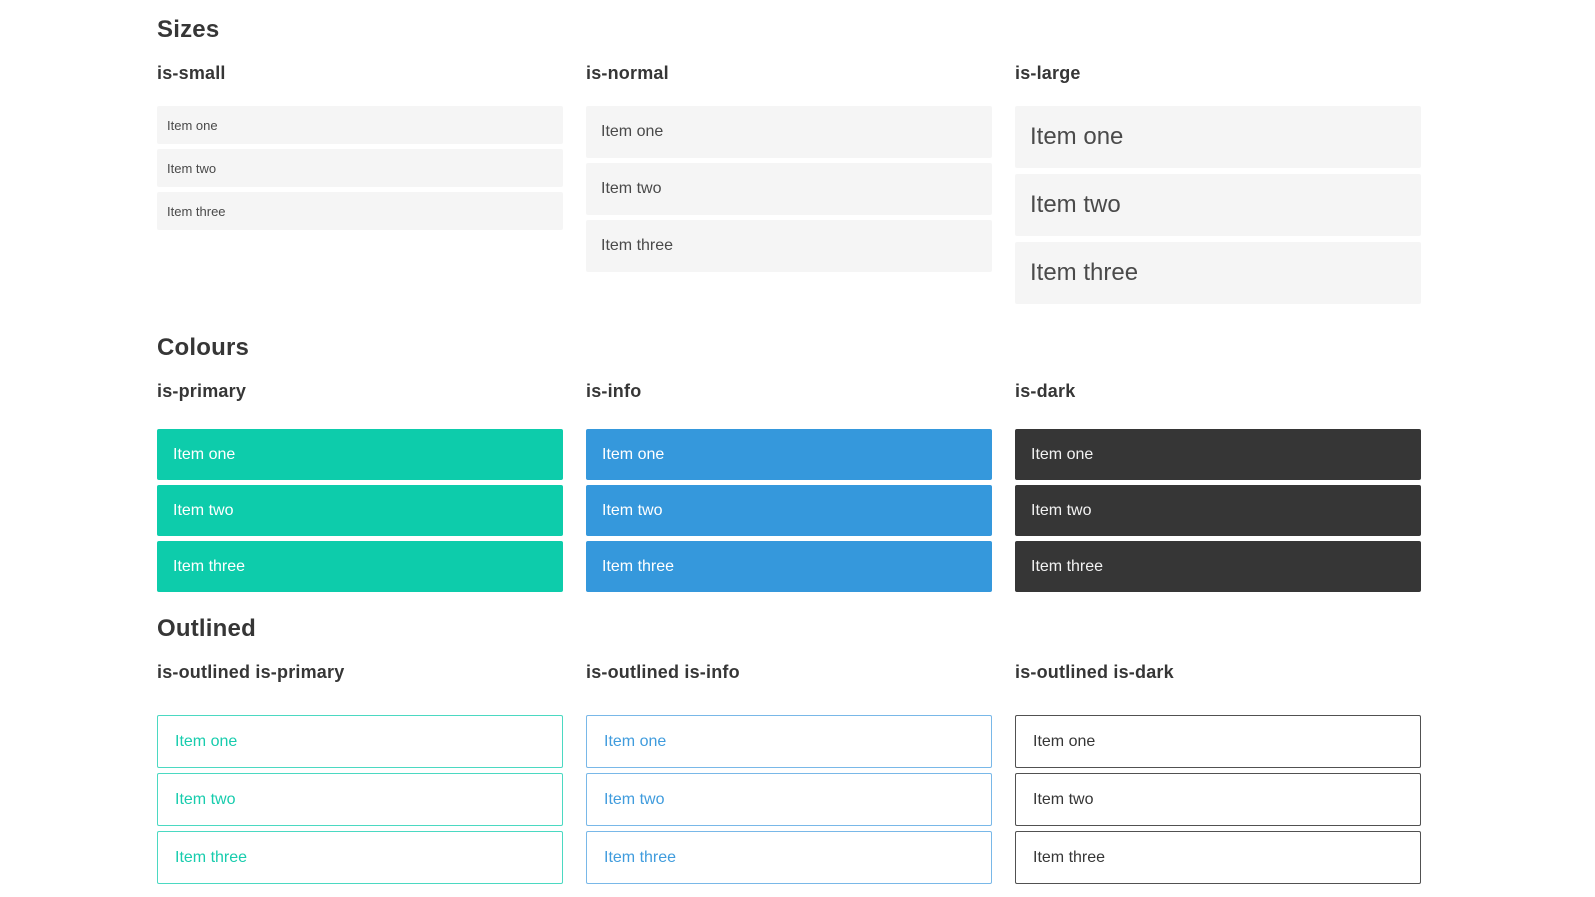  What do you see at coordinates (188, 29) in the screenshot?
I see `section-title: Sizes` at bounding box center [188, 29].